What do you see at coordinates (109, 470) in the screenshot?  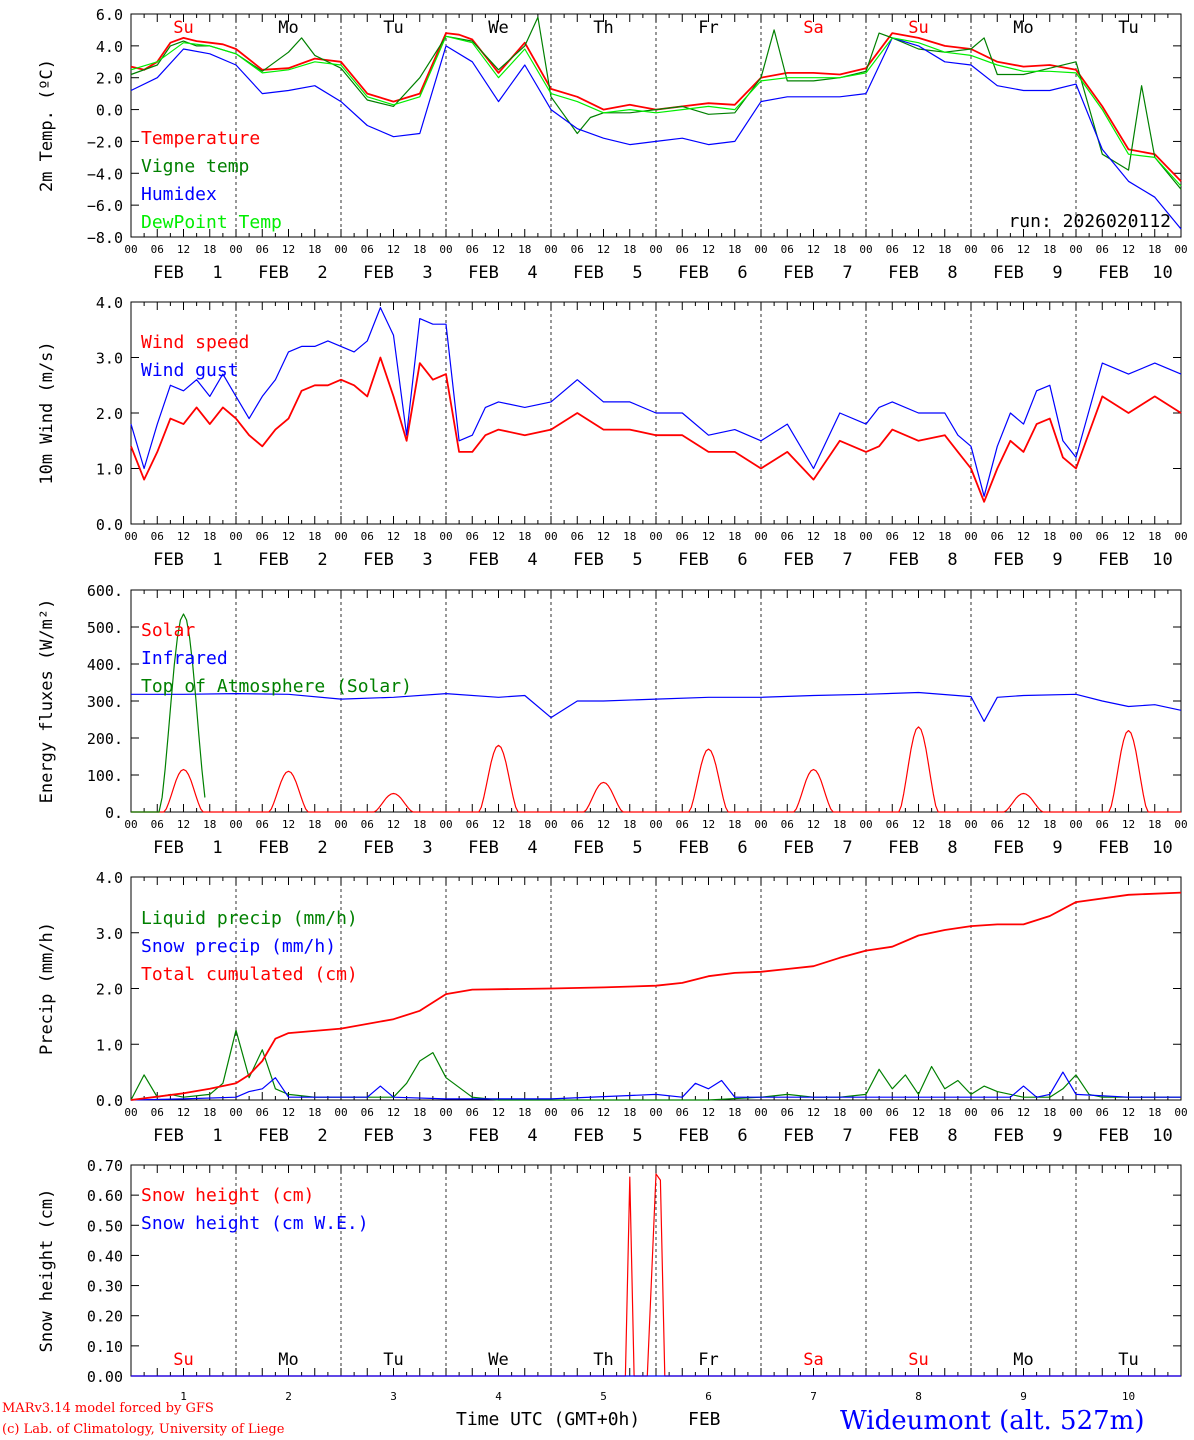 I see `y-tick-label: 1.0` at bounding box center [109, 470].